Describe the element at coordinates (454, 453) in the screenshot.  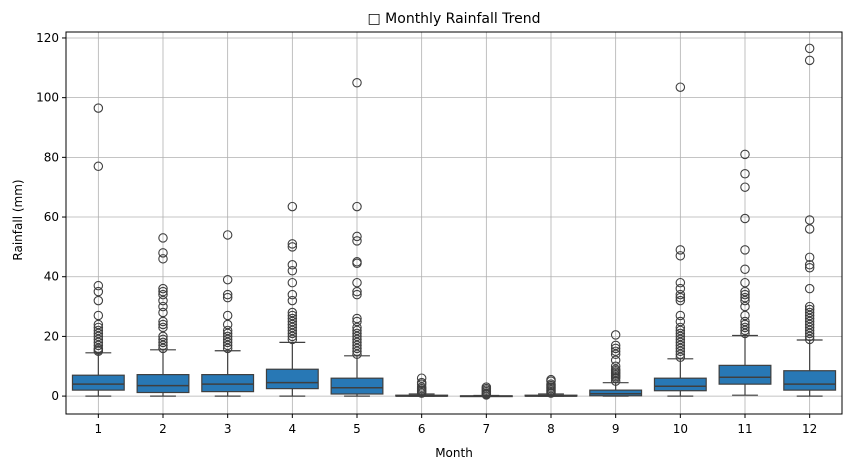
I see `x-axis-label: Month` at that location.